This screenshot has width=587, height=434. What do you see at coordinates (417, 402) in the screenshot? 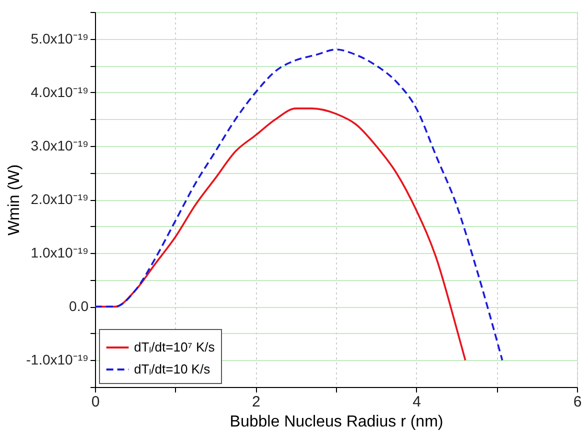
I see `x-tick-label: 4` at bounding box center [417, 402].